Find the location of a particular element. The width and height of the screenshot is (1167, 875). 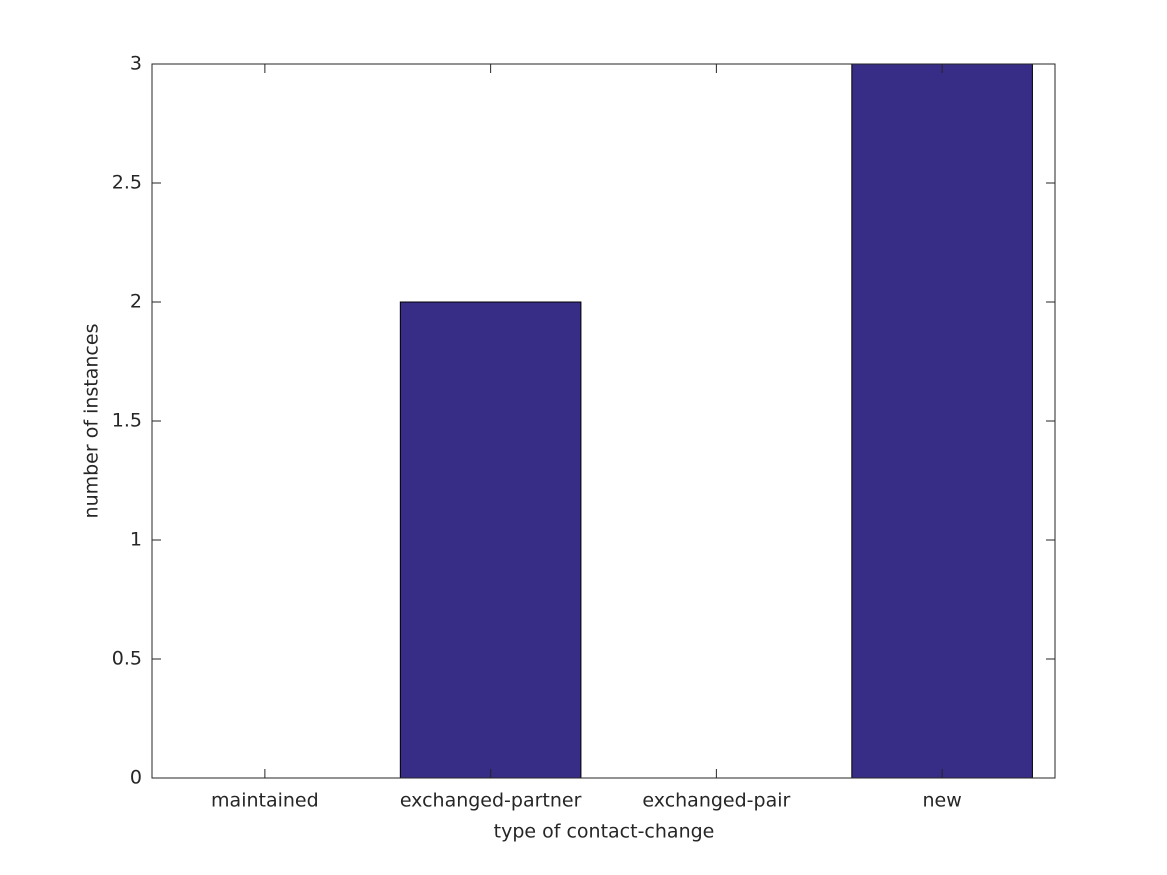

y-axis-label: number of instances is located at coordinates (92, 421).